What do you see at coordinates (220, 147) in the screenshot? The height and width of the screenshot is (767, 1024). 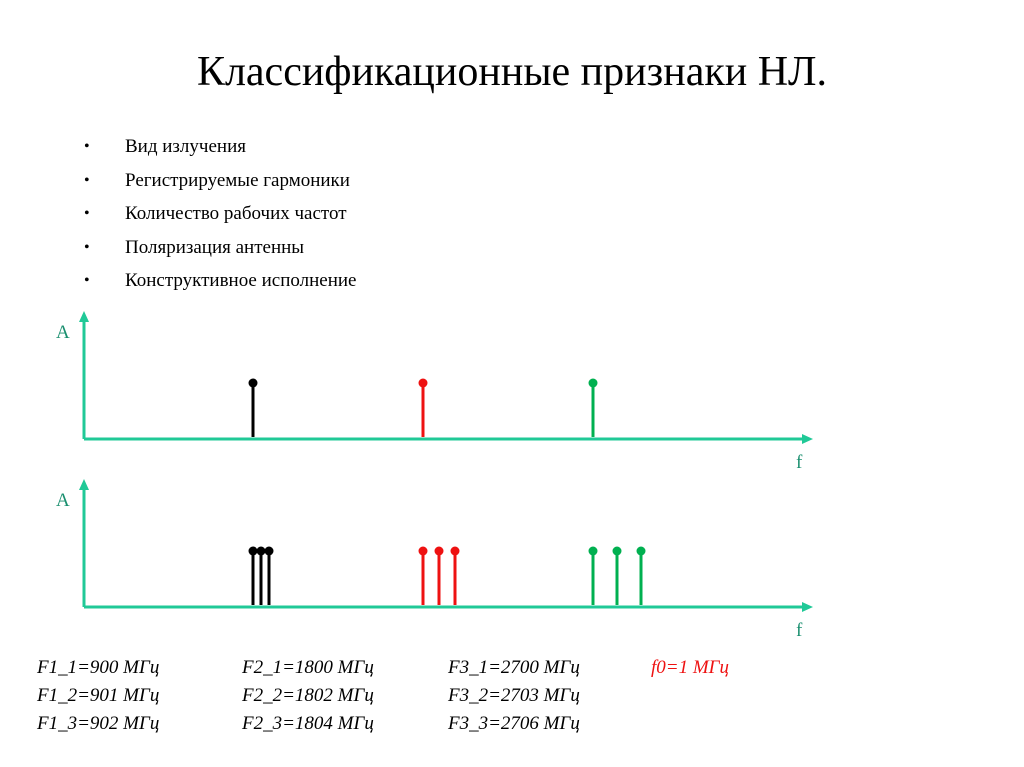 I see `list-item: • Вид излучения` at bounding box center [220, 147].